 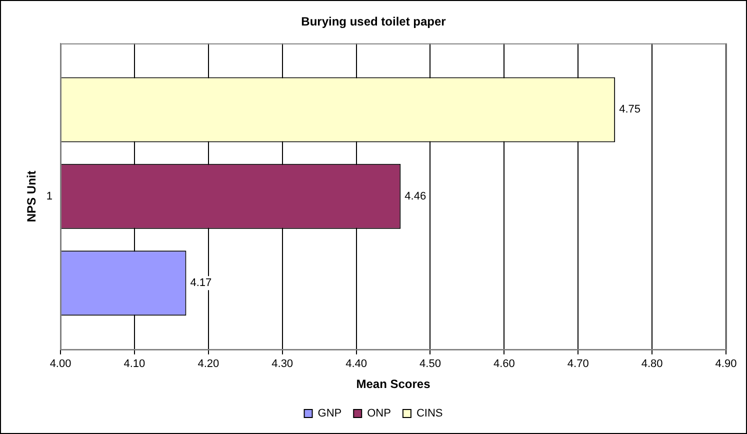 I want to click on data-label: 4.75, so click(x=630, y=110).